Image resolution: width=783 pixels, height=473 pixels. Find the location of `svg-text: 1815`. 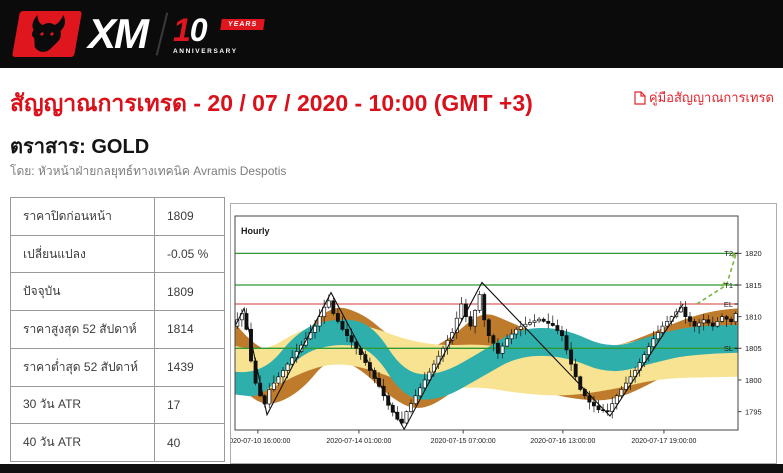

svg-text: 1815 is located at coordinates (753, 285).